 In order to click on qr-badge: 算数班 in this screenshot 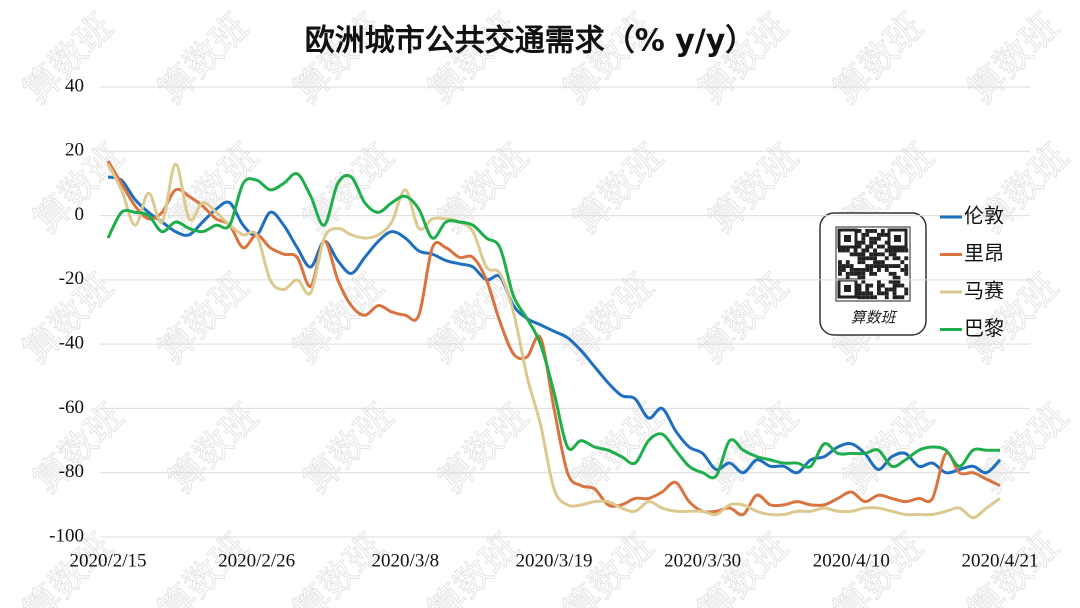, I will do `click(873, 274)`.